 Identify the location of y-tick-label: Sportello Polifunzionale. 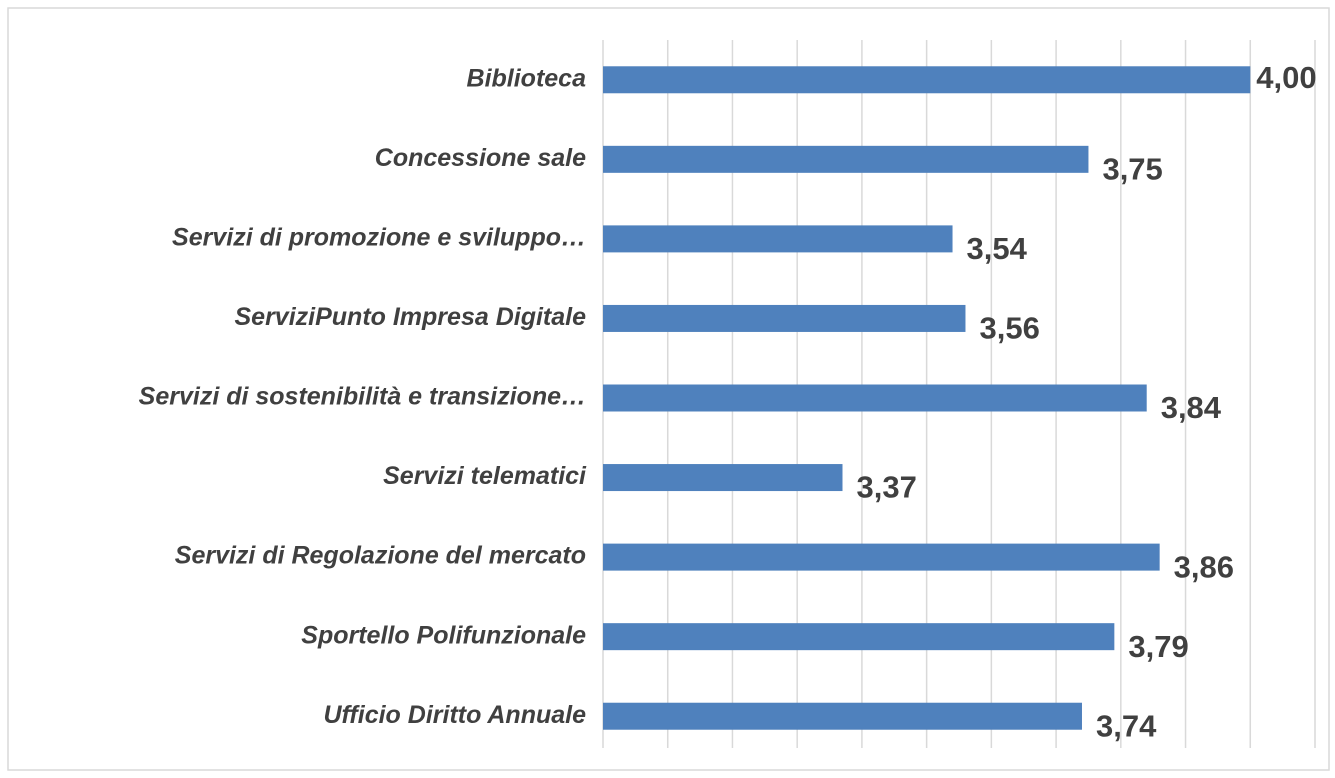
(443, 635).